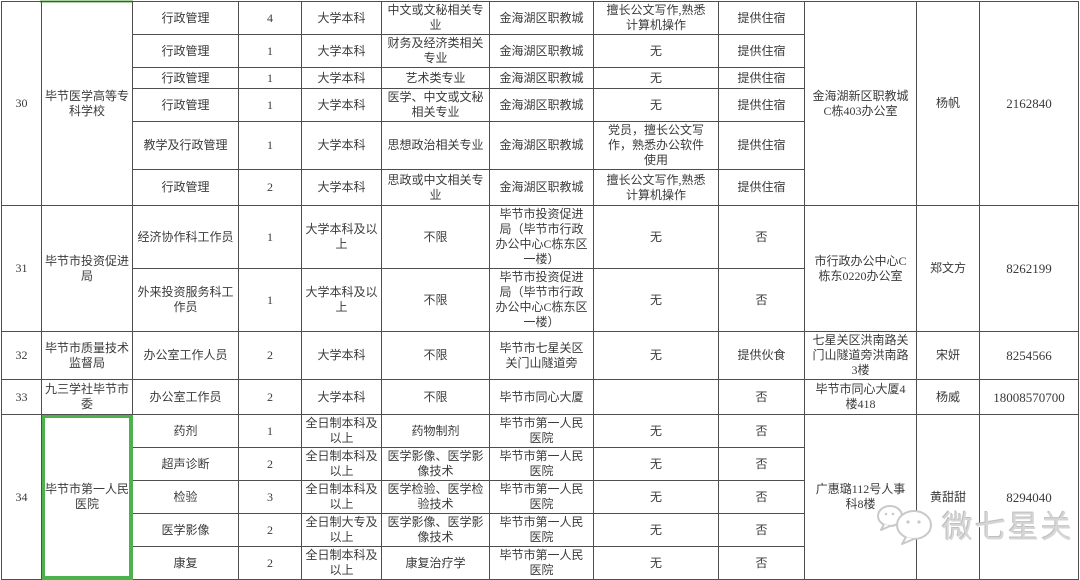 Image resolution: width=1080 pixels, height=580 pixels. What do you see at coordinates (860, 355) in the screenshot?
I see `cell-address: 七星关区洪南路关门山隧道旁洪南路3楼` at bounding box center [860, 355].